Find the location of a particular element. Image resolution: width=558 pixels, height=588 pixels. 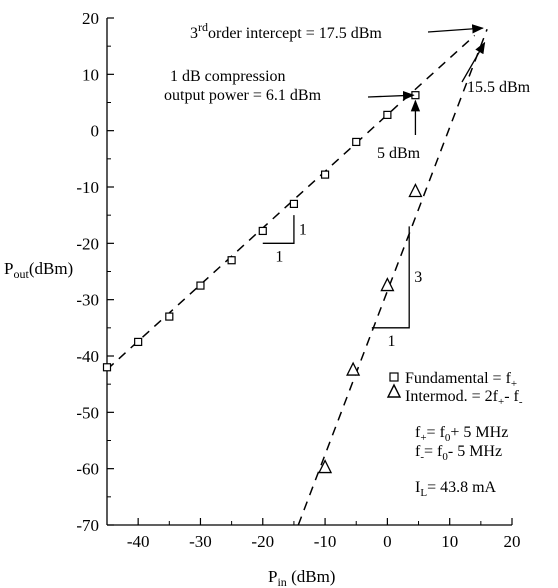

note-fplus-a-sub: + is located at coordinates (423, 438).